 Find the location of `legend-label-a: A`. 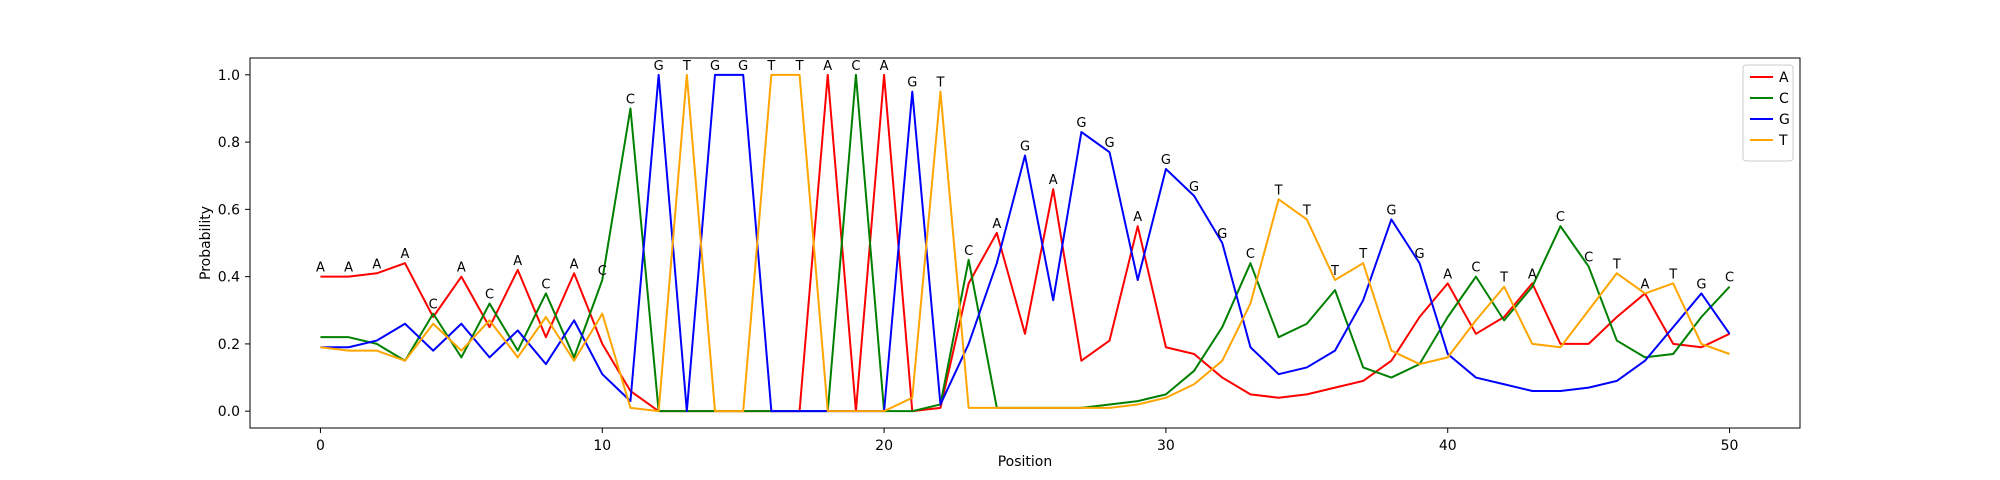

legend-label-a: A is located at coordinates (1784, 78).